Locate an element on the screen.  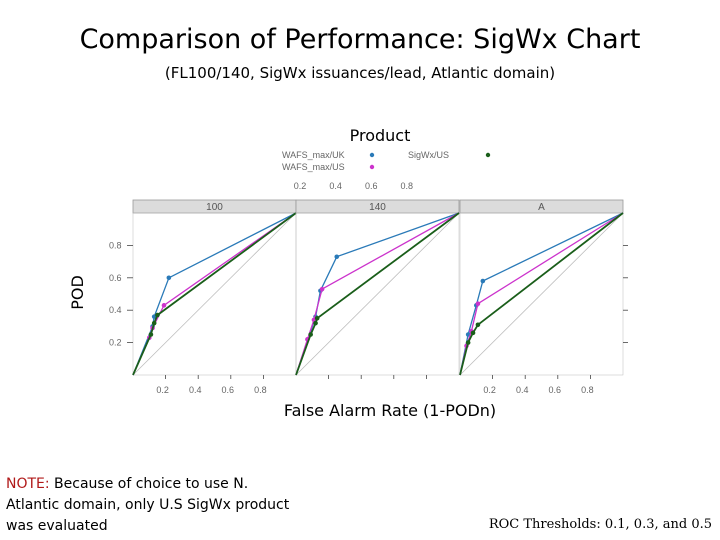
panel-label: 140 is located at coordinates (377, 207).